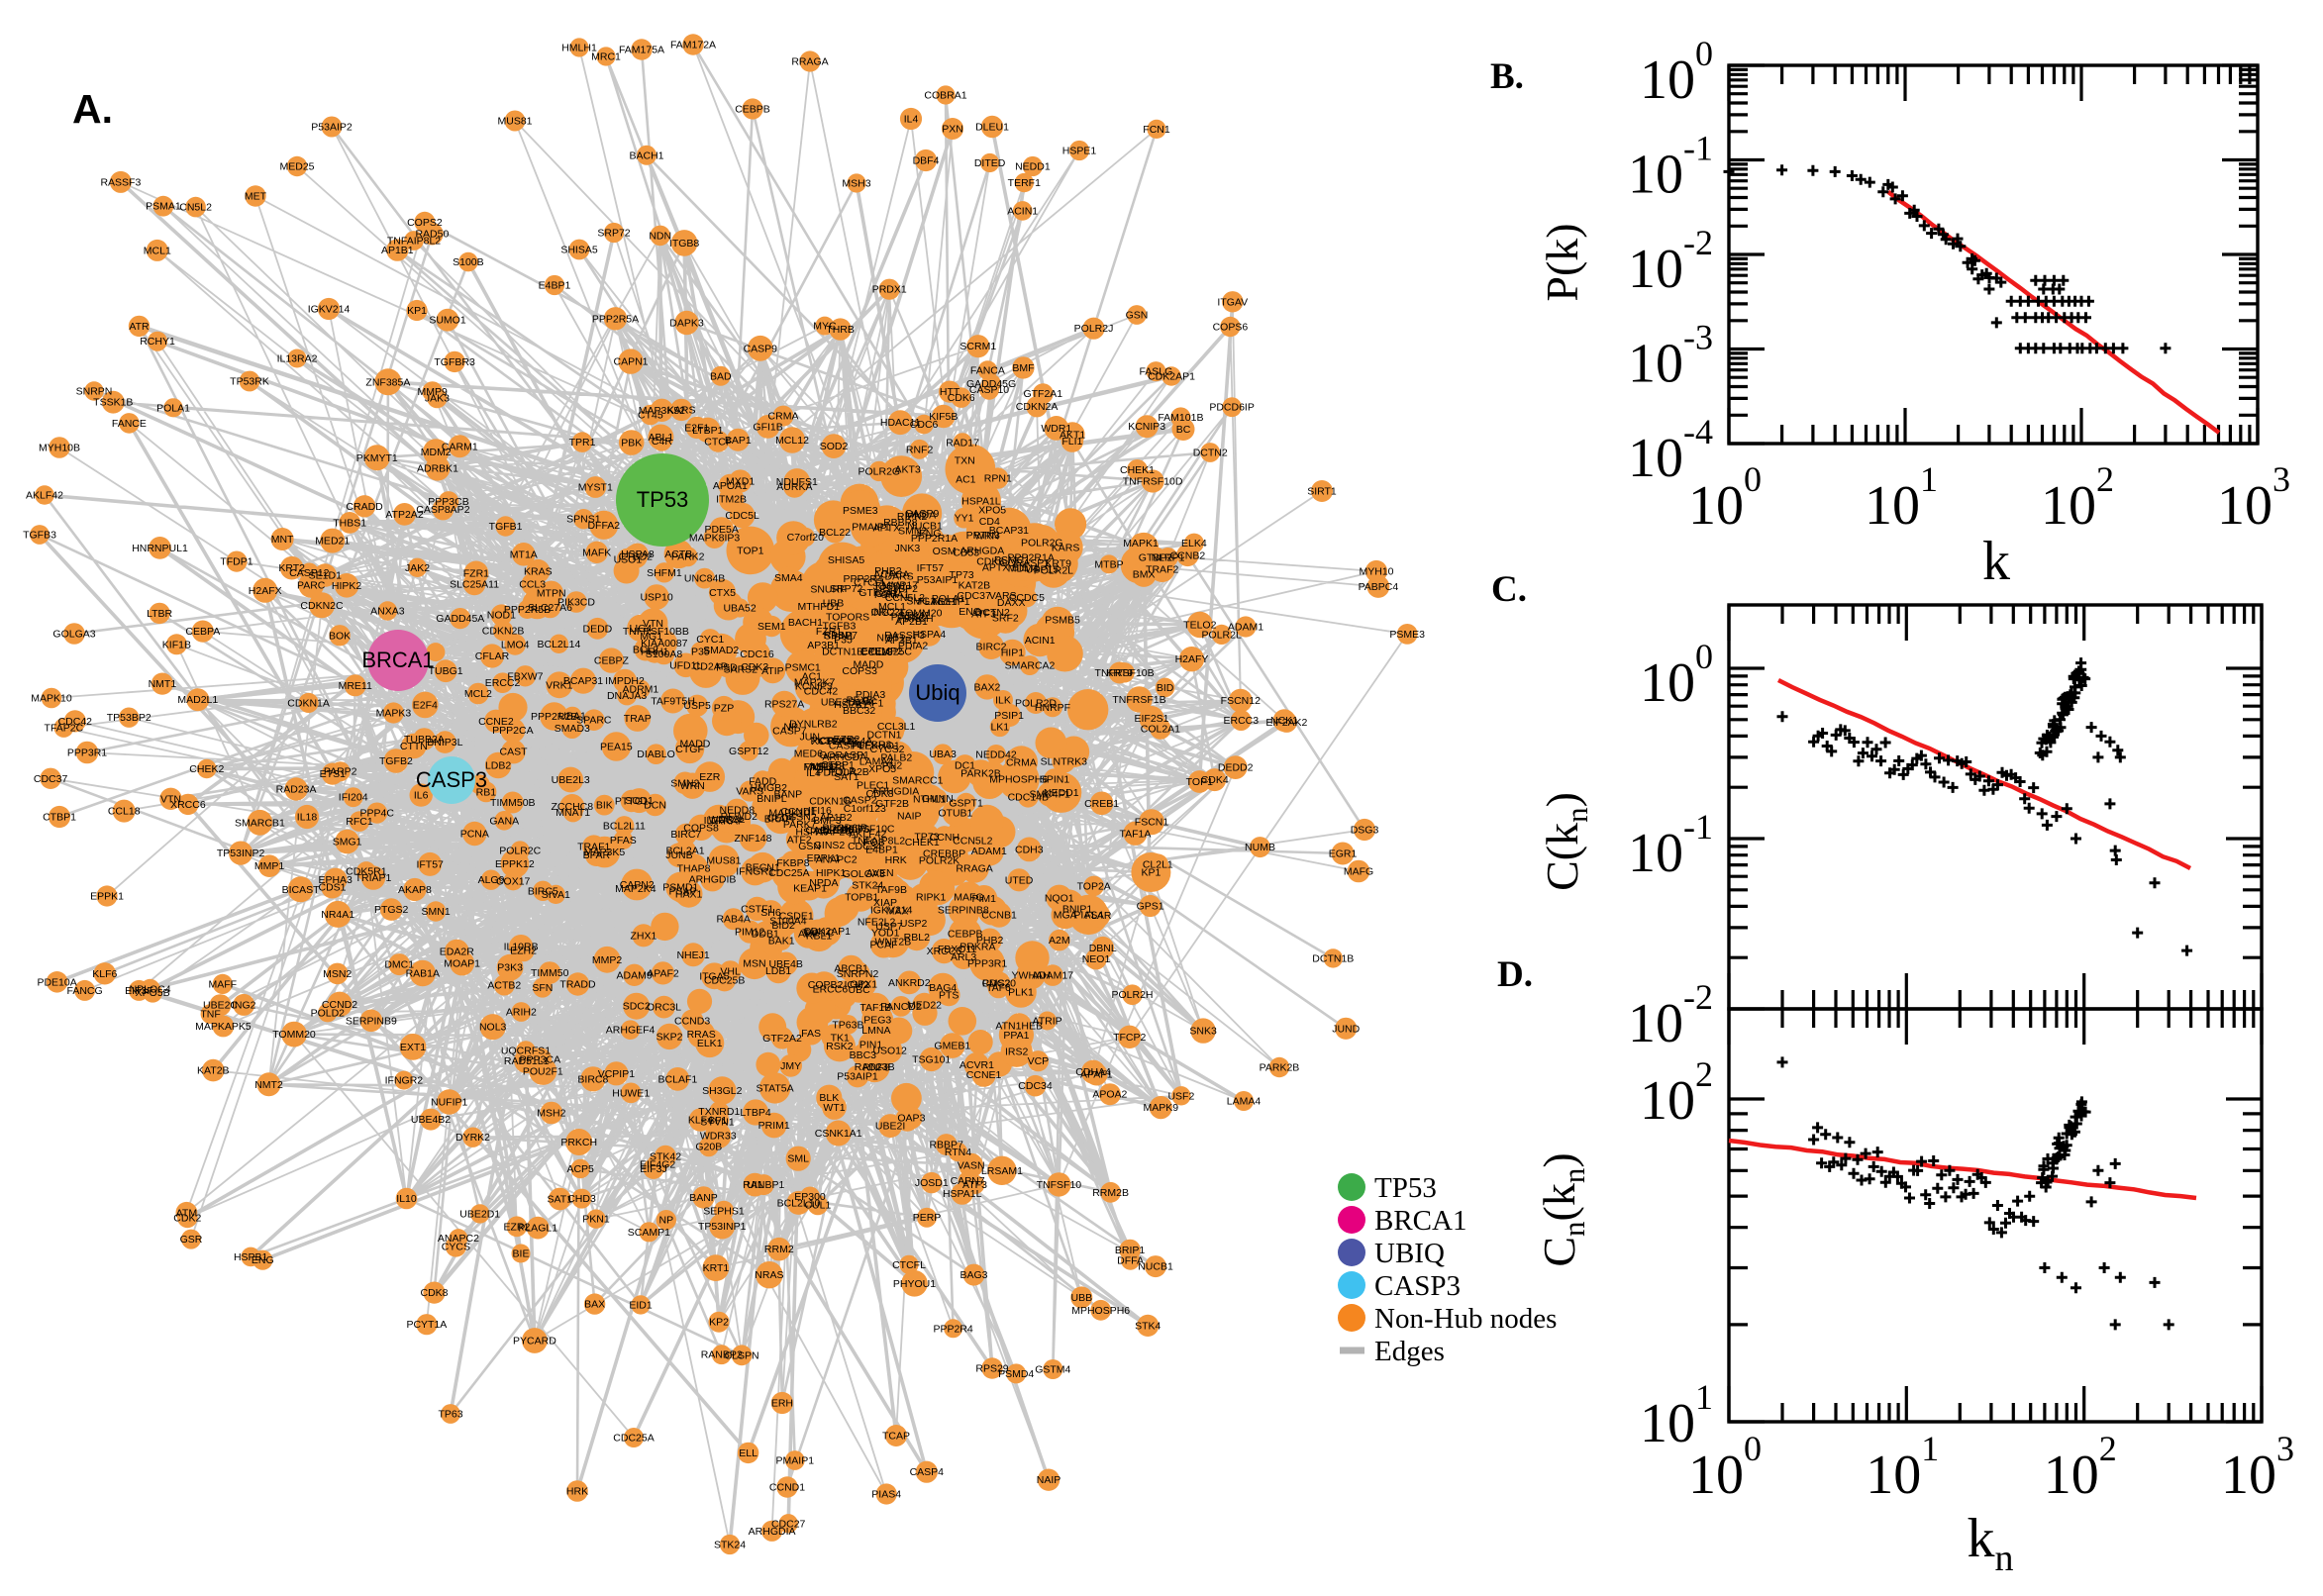 The width and height of the screenshot is (2323, 1596). I want to click on svg-text: PMS2, so click(997, 984).